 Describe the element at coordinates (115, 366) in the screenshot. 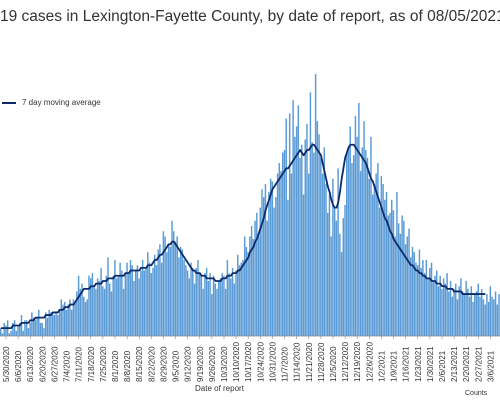

I see `x-tick-label: 8/1/2020` at that location.